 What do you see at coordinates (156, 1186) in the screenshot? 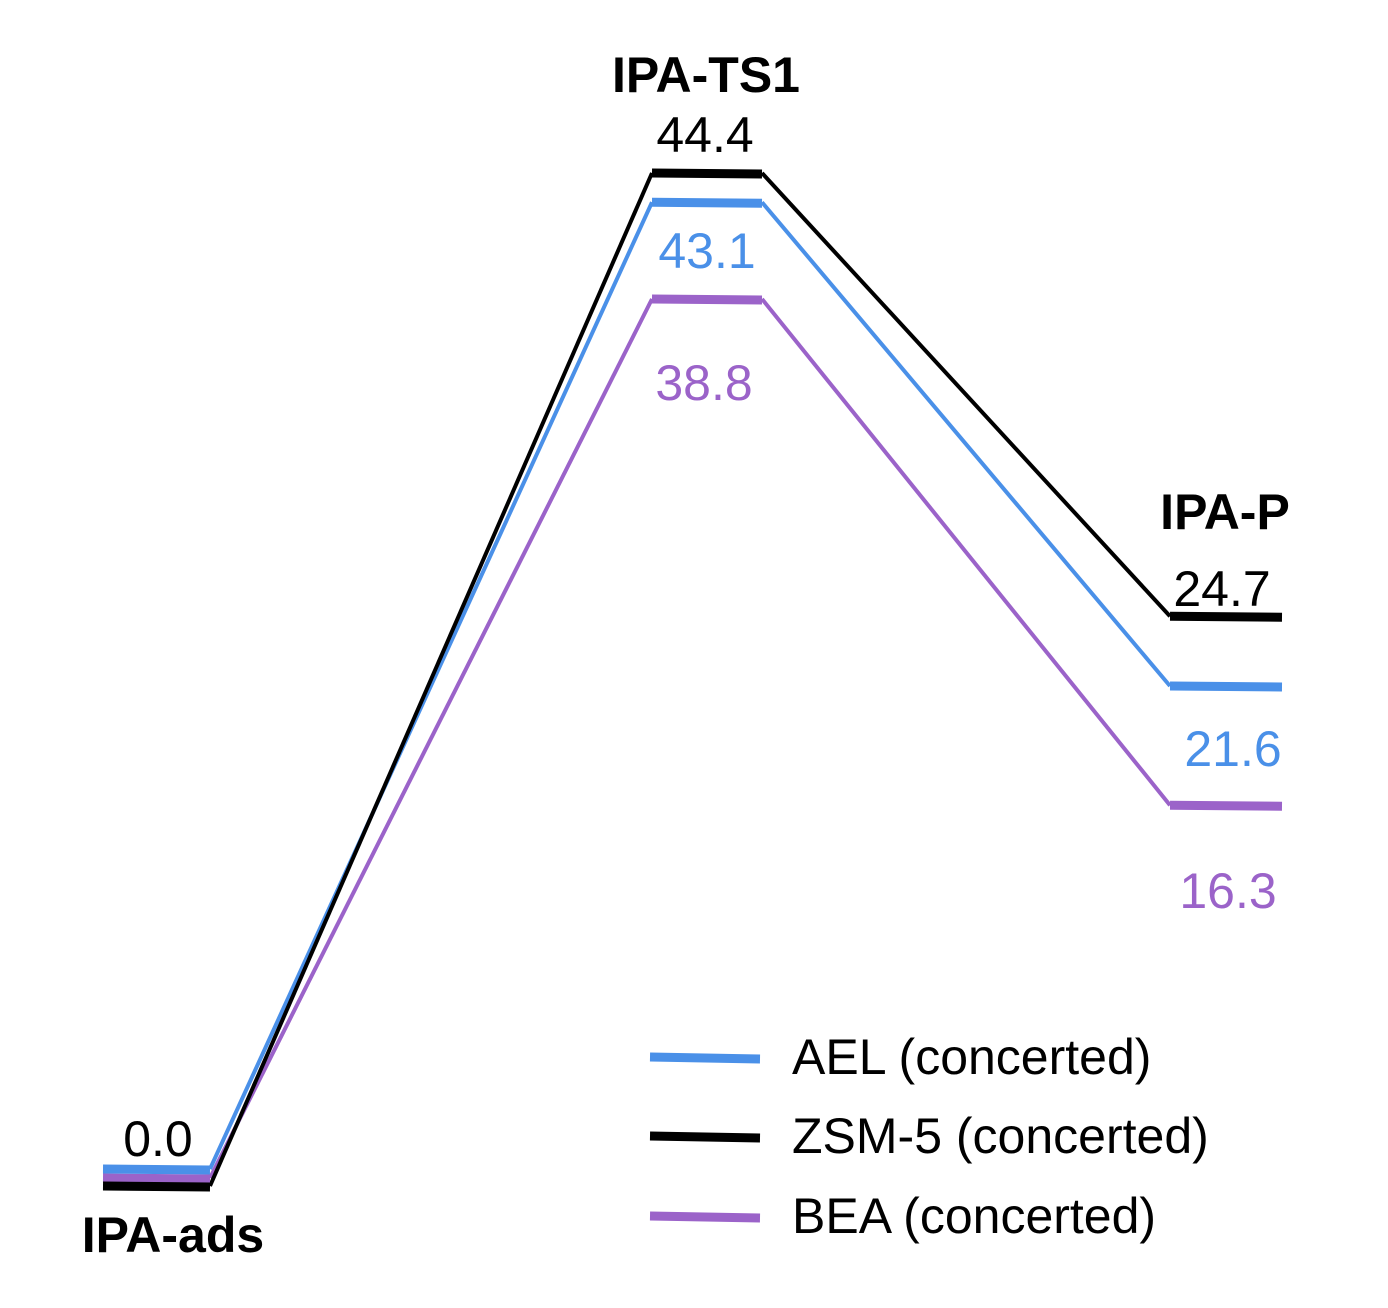
I see `level-zsm5-ipa-ads` at bounding box center [156, 1186].